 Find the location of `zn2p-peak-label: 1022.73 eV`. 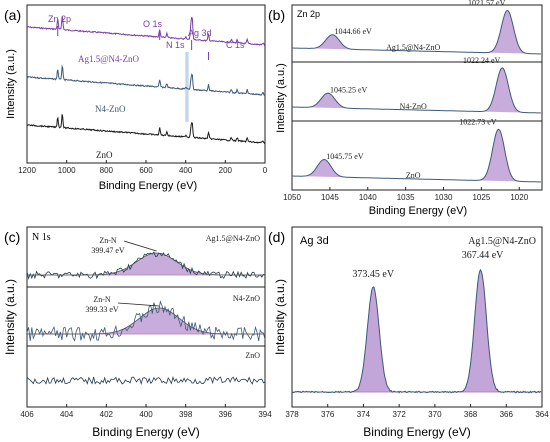

zn2p-peak-label: 1022.73 eV is located at coordinates (478, 121).